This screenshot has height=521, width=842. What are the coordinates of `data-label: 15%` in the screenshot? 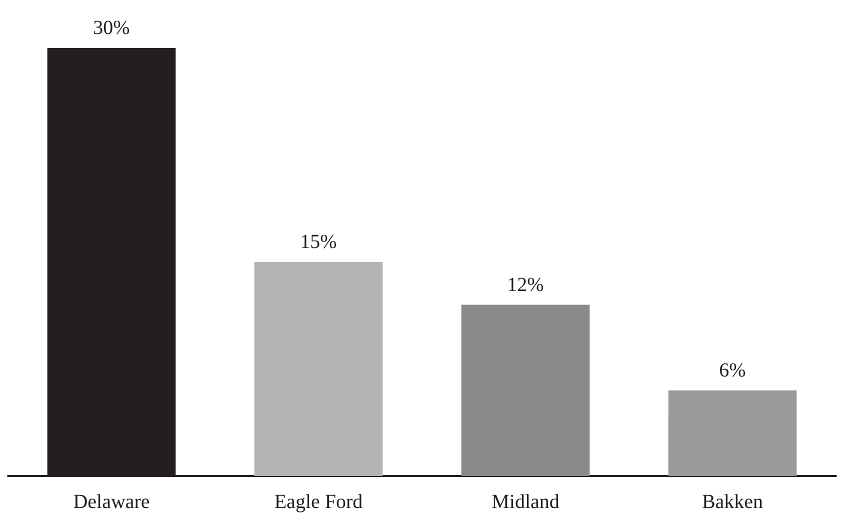 It's located at (318, 242).